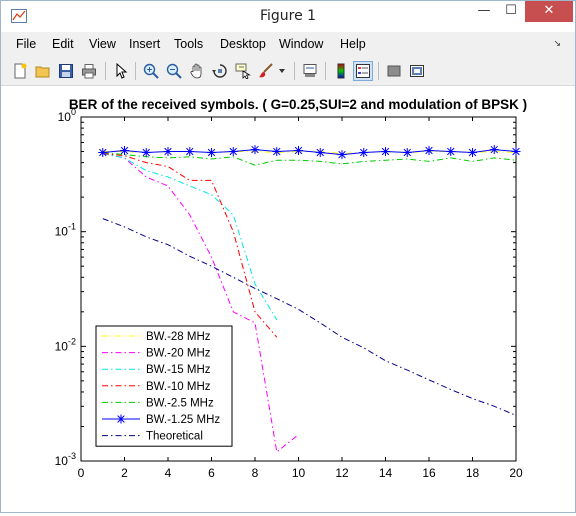 This screenshot has height=516, width=576. Describe the element at coordinates (266, 71) in the screenshot. I see `brush-icon` at that location.